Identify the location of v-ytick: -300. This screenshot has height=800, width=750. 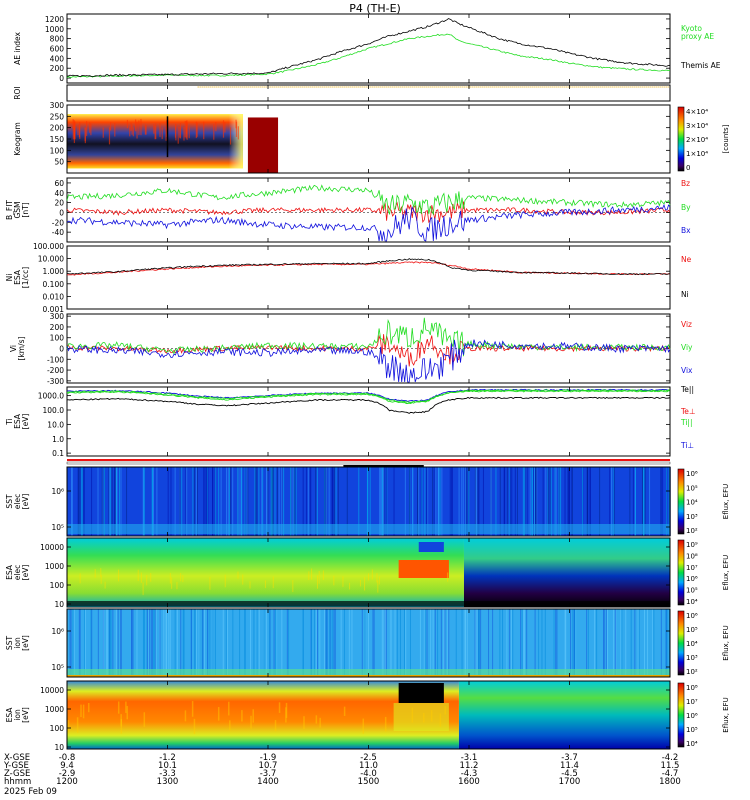
(55, 381).